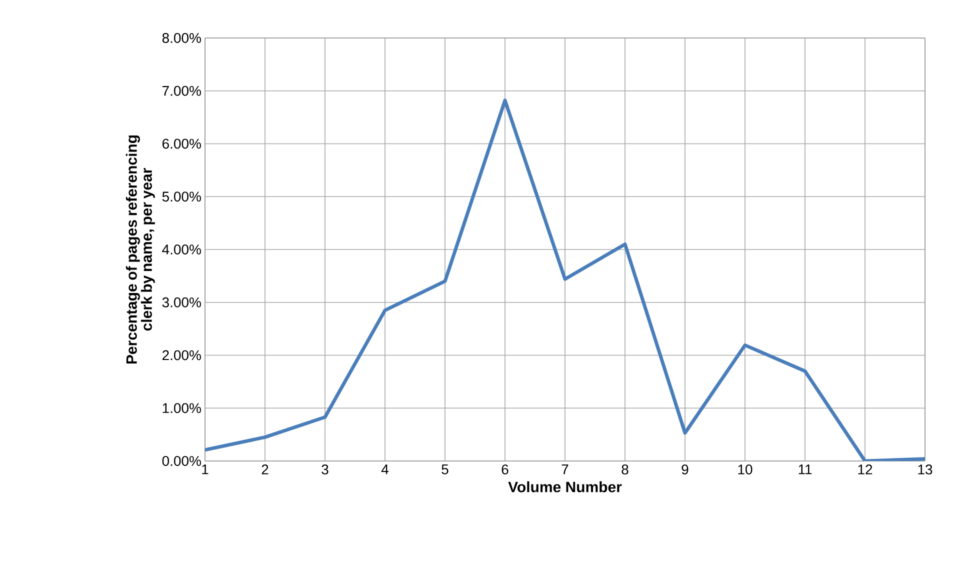 The image size is (967, 586). I want to click on x-tick-label: 13, so click(925, 469).